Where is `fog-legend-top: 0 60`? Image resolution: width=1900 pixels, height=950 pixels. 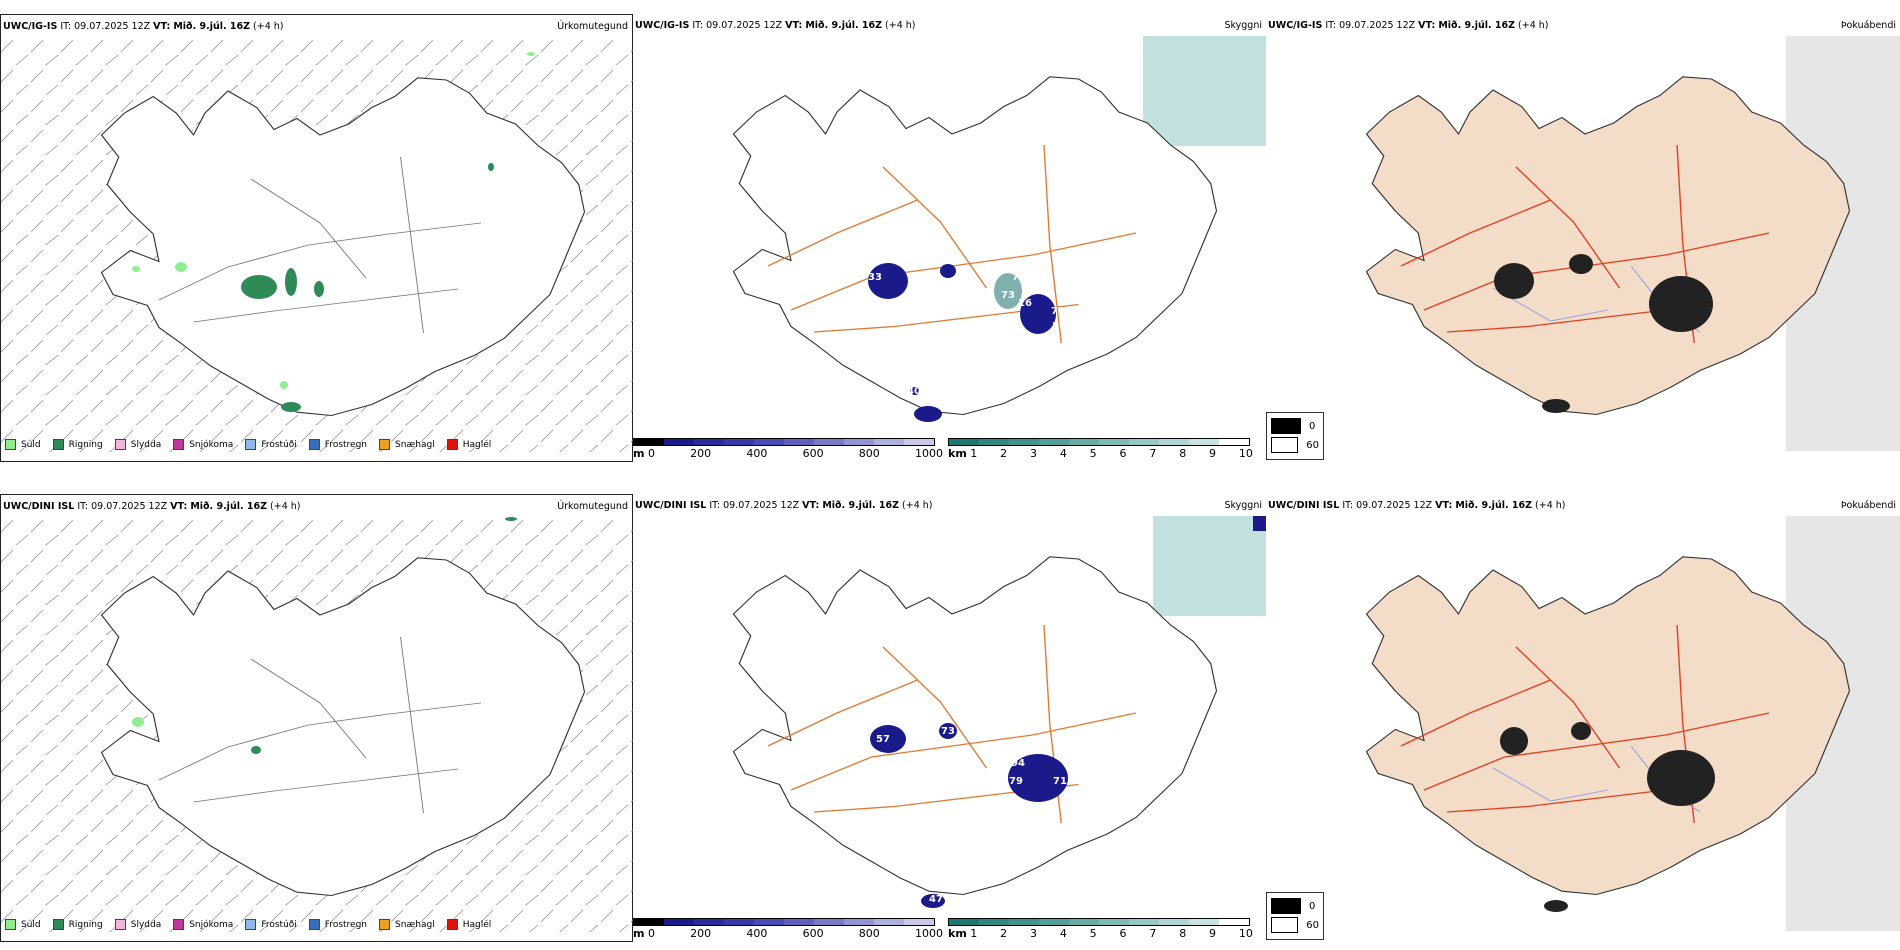
fog-legend-top: 0 60 is located at coordinates (1295, 436).